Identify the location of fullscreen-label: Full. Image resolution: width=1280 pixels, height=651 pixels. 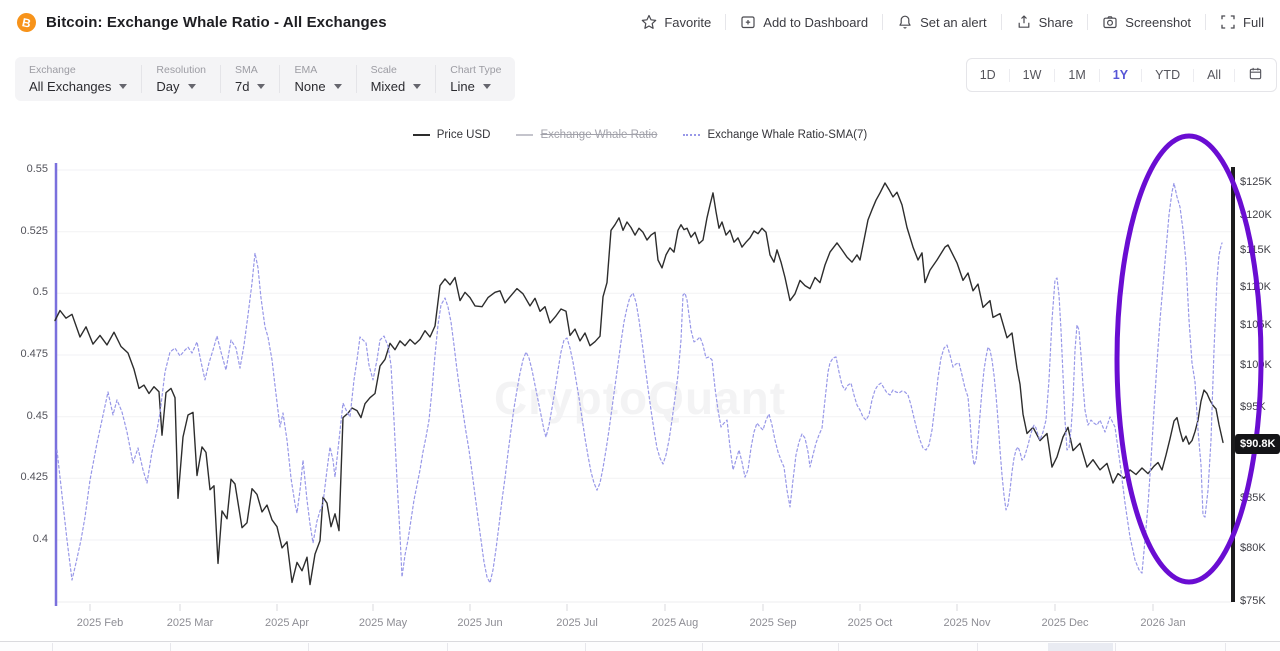
(1253, 22).